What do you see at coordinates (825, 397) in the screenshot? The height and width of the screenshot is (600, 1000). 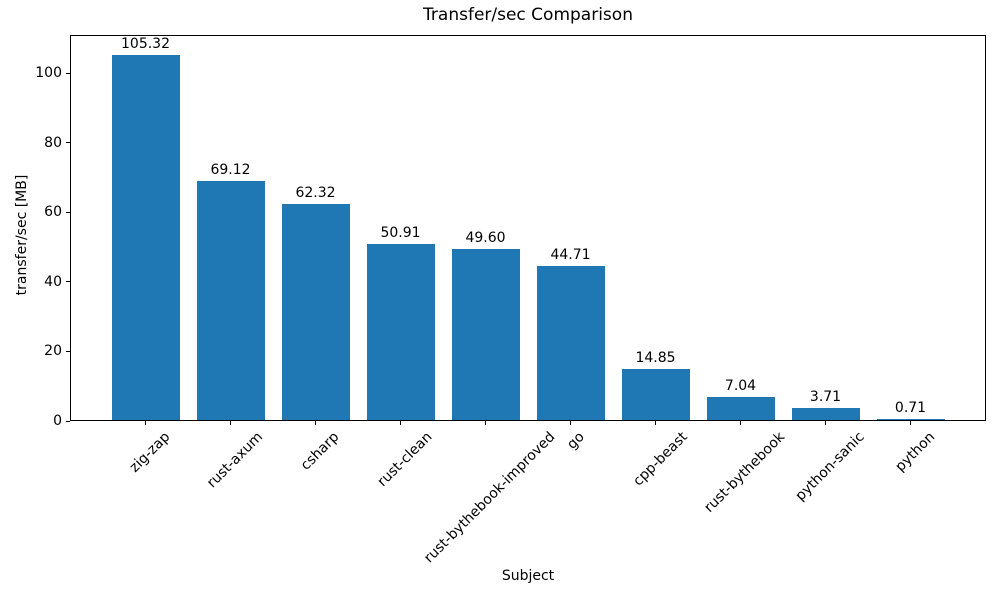 I see `bar-value-label: 3.71` at bounding box center [825, 397].